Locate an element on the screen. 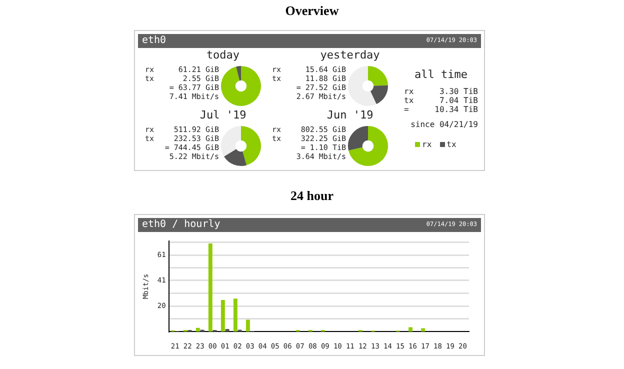 The height and width of the screenshot is (369, 624). legend-label: tx is located at coordinates (451, 144).